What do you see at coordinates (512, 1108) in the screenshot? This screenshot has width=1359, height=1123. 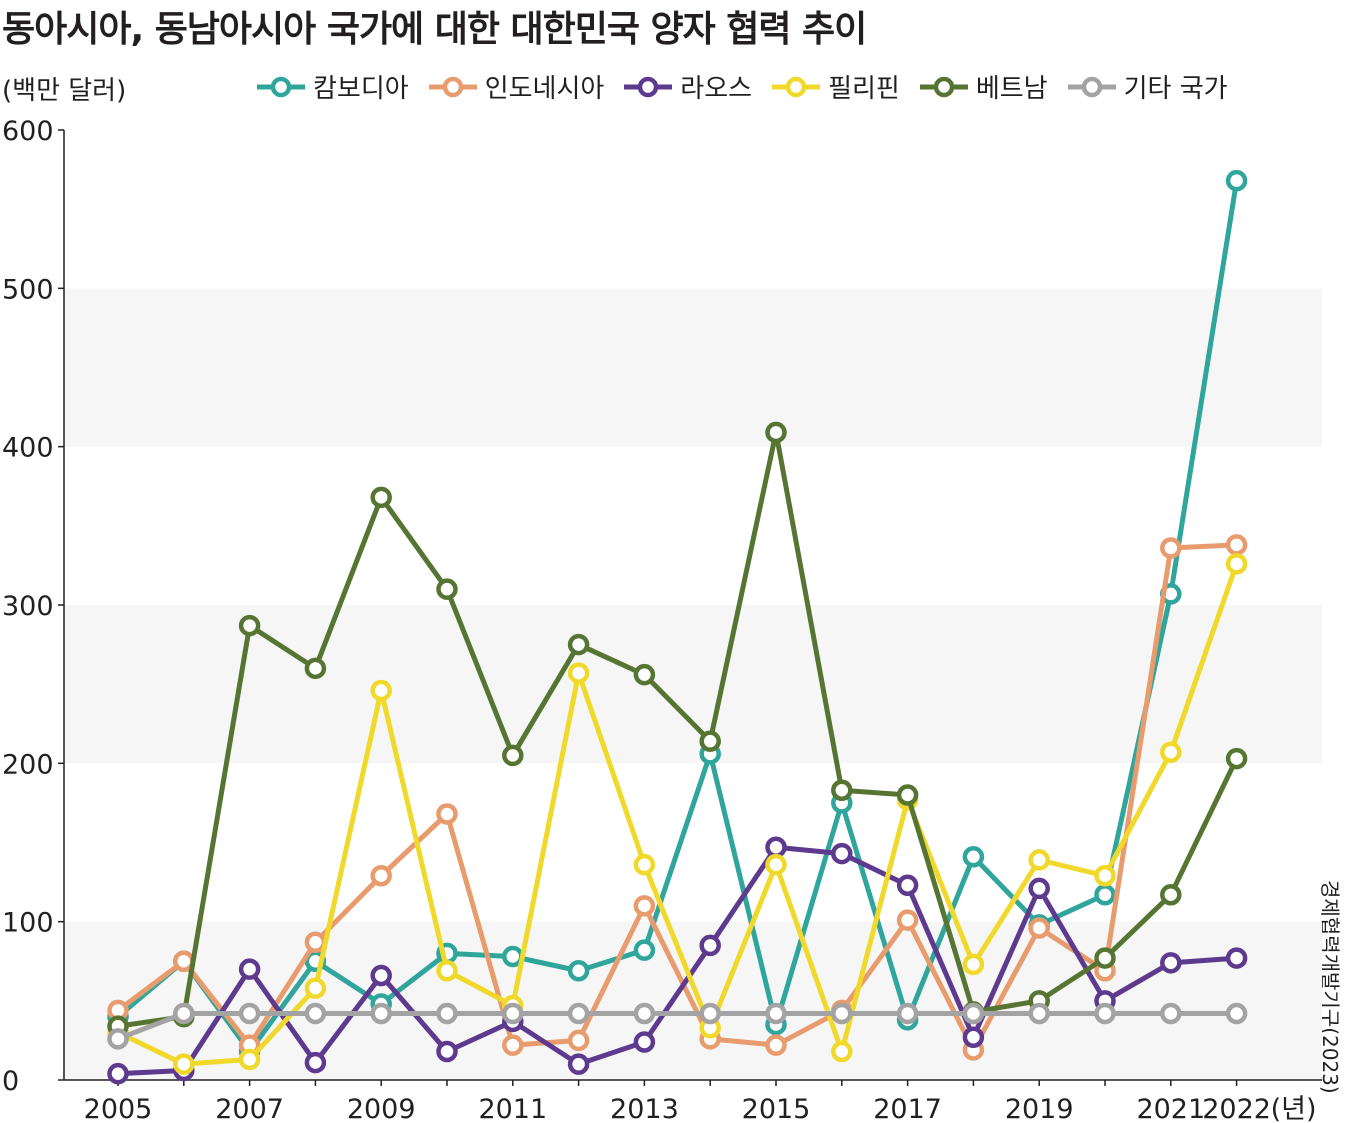 I see `x-tick-label: 2011` at bounding box center [512, 1108].